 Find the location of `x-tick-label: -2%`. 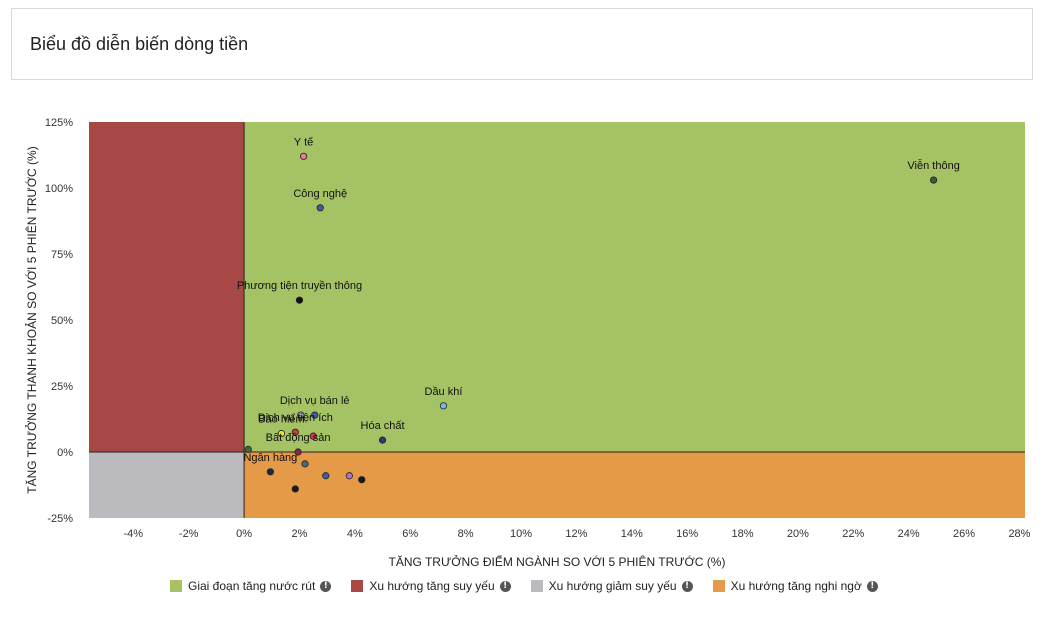

x-tick-label: -2% is located at coordinates (189, 534).